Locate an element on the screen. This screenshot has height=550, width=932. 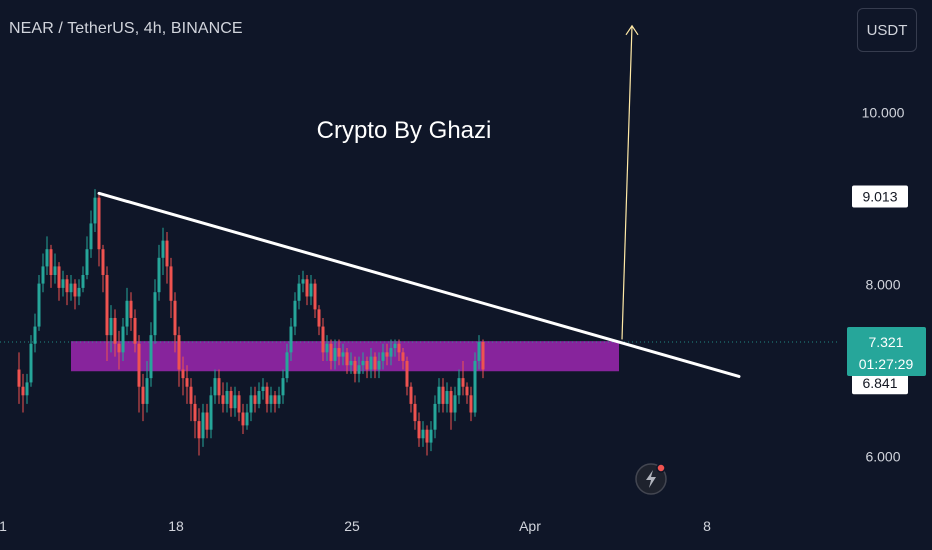
resistance-price-label-text: 9.013 is located at coordinates (879, 197).